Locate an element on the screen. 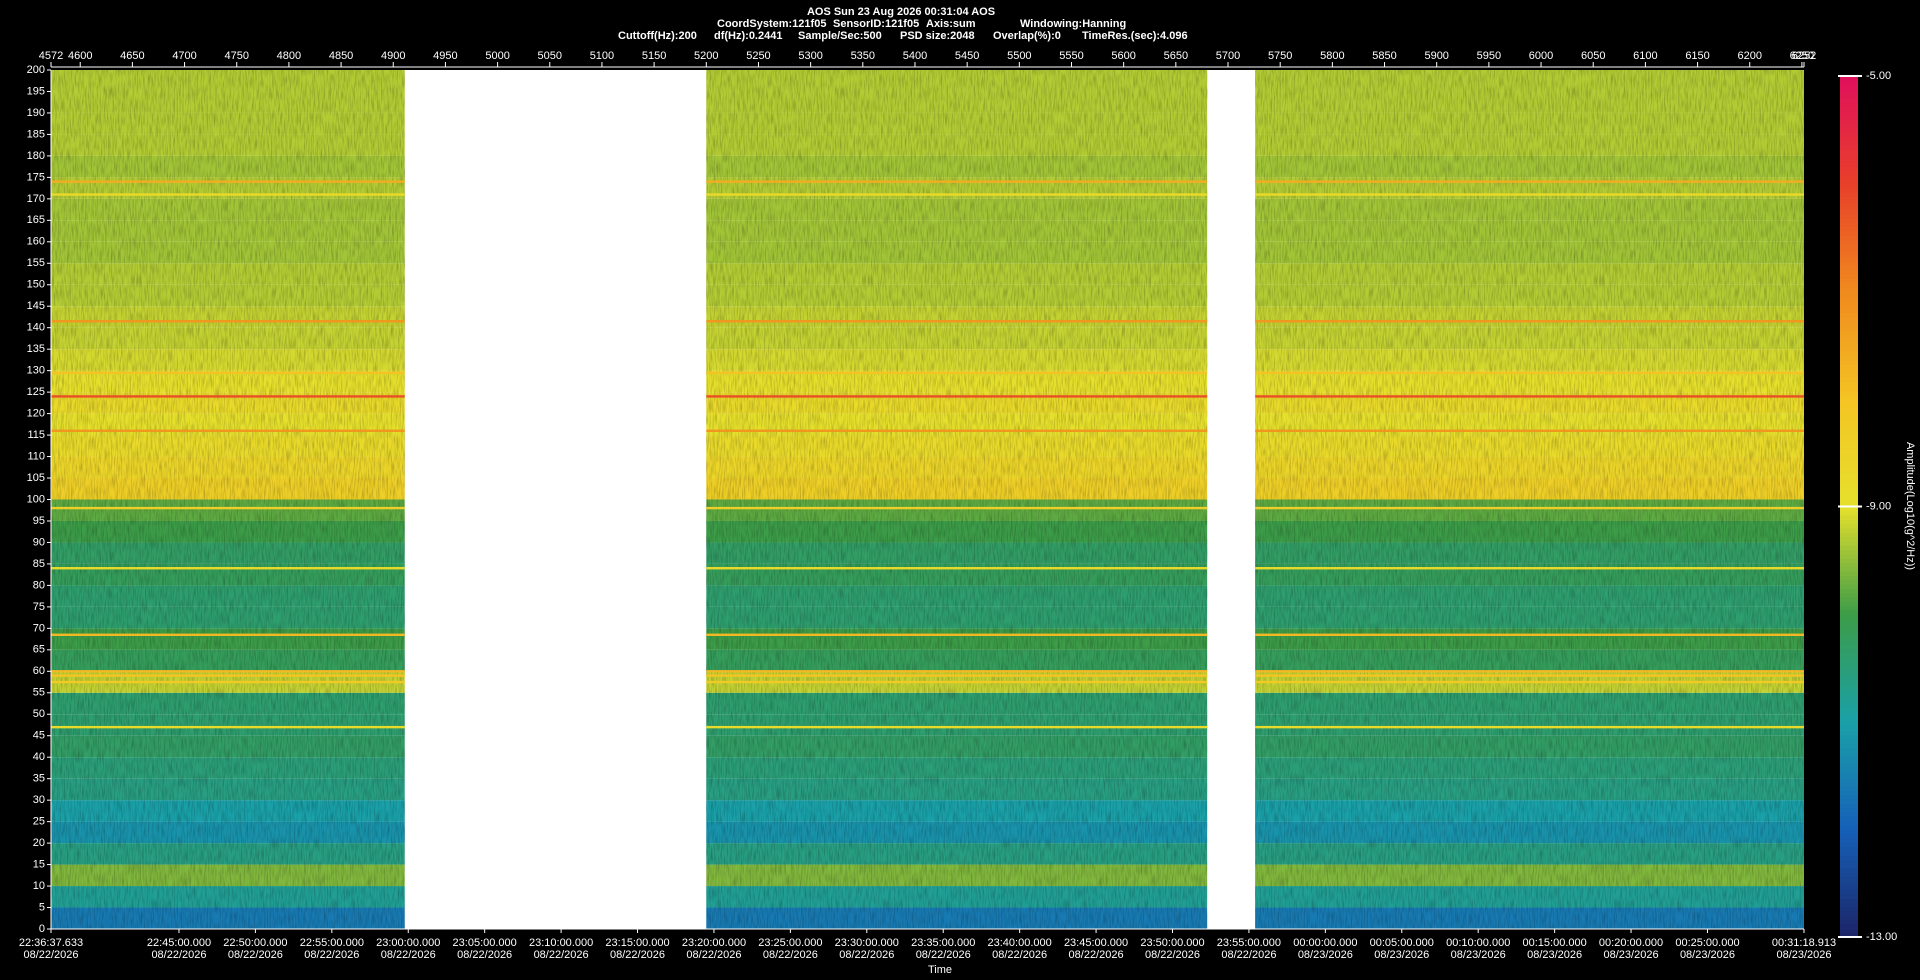 This screenshot has height=980, width=1920. y-tick-label: 160 is located at coordinates (36, 242).